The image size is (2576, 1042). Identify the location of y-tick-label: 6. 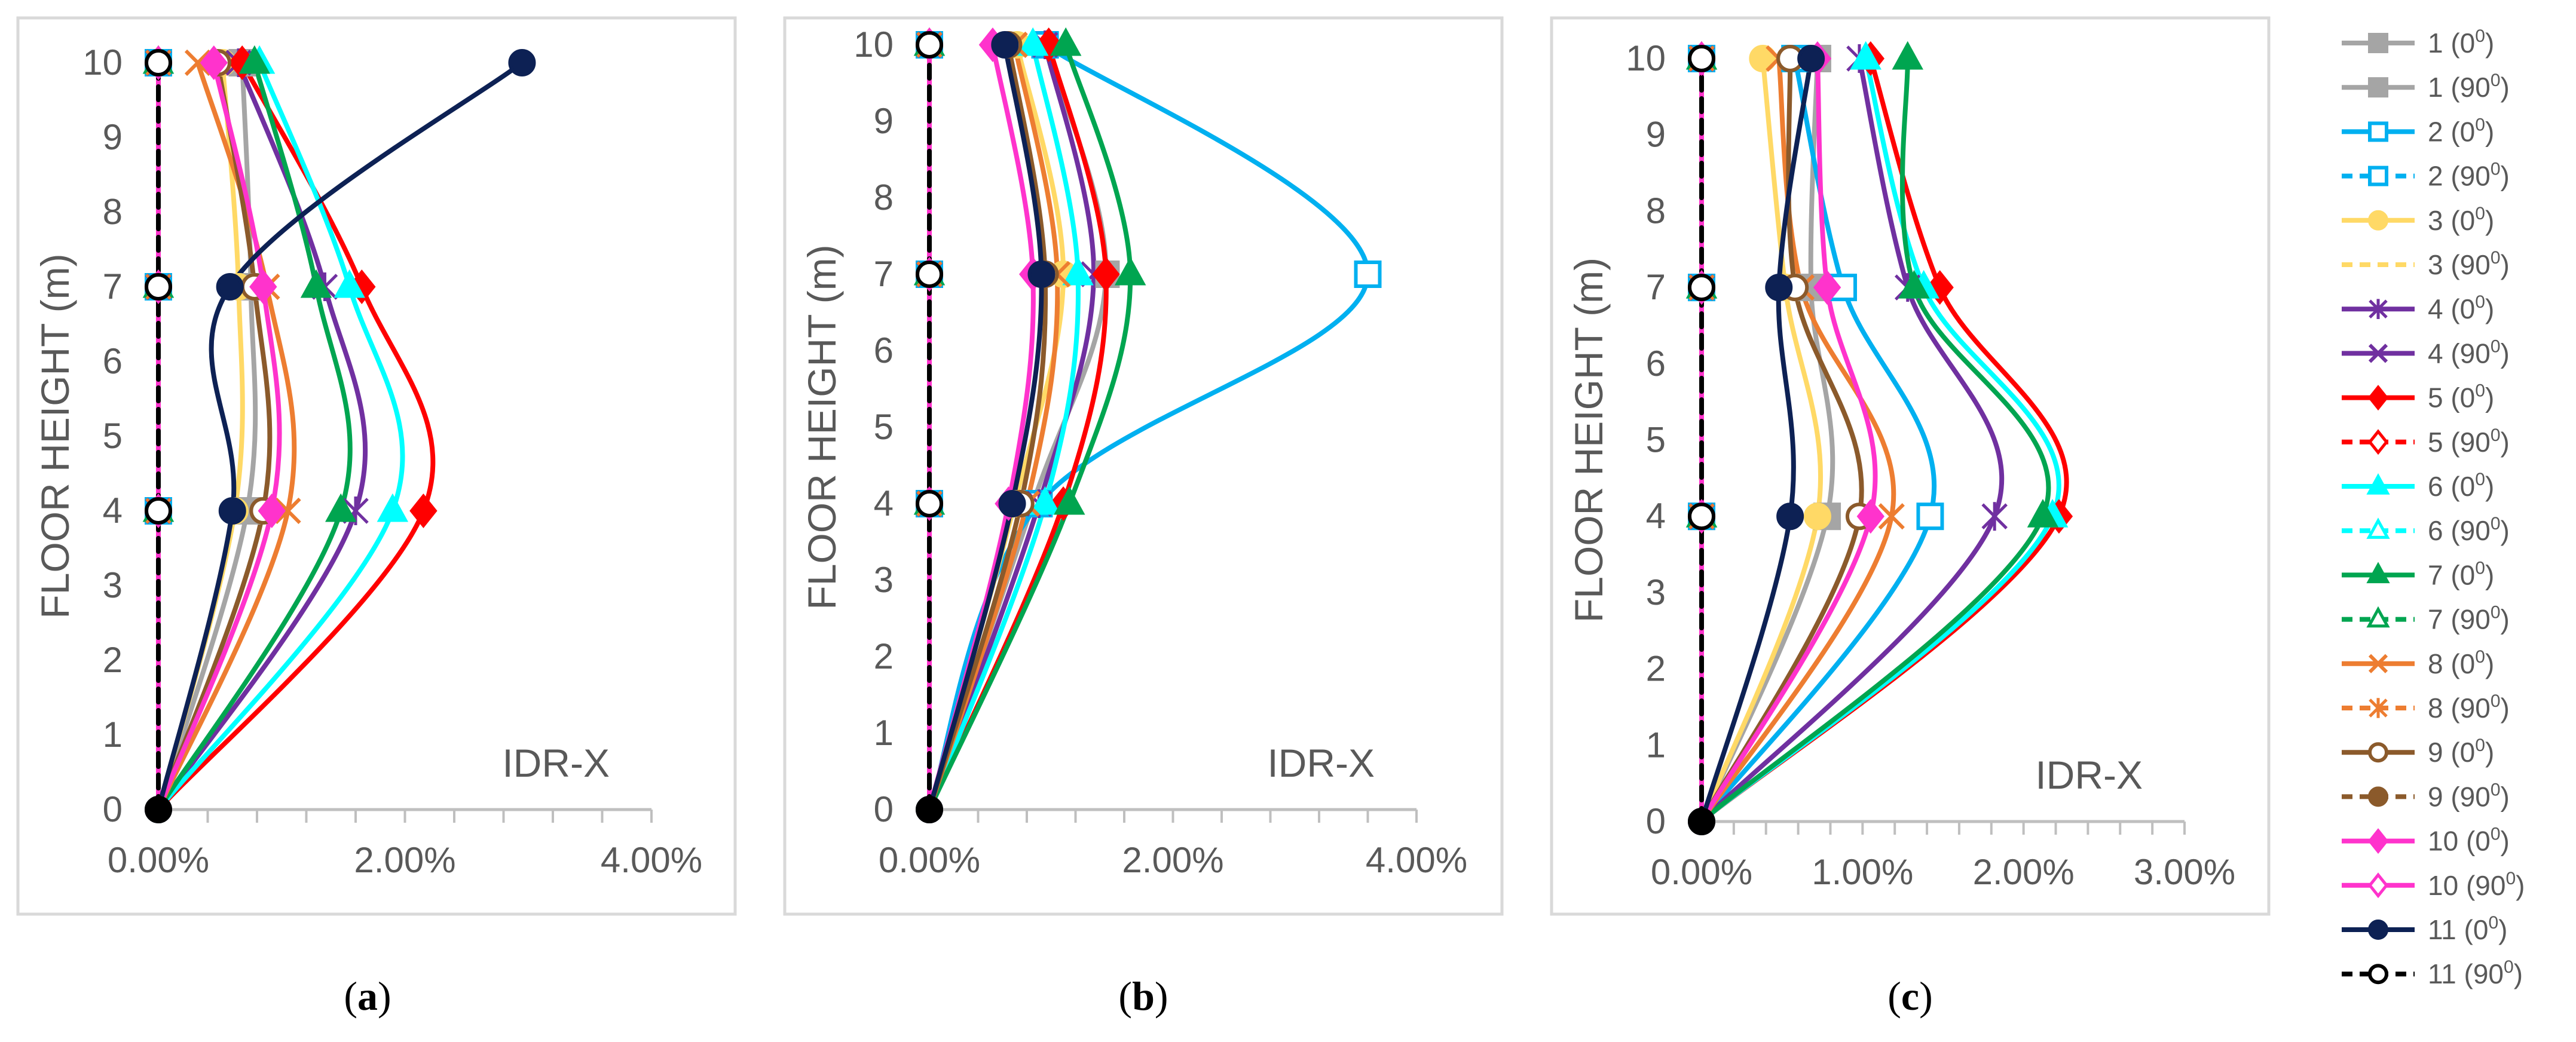
(884, 350).